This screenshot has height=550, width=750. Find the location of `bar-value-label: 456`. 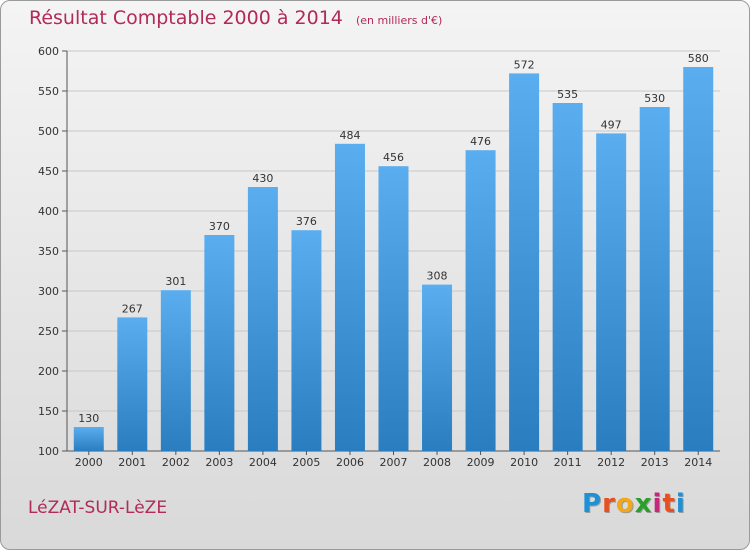

bar-value-label: 456 is located at coordinates (393, 157).